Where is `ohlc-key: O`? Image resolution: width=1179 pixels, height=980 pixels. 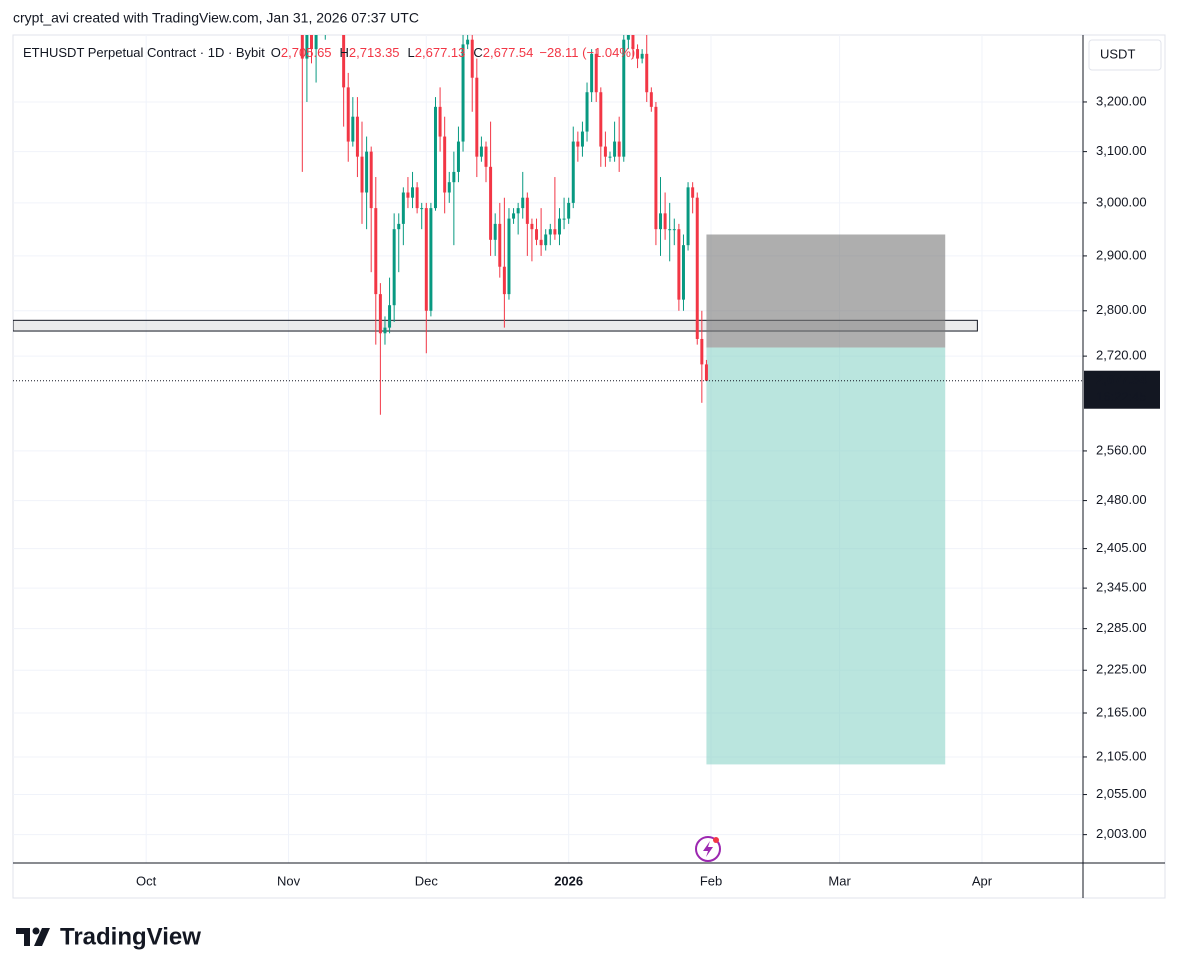
ohlc-key: O is located at coordinates (276, 52).